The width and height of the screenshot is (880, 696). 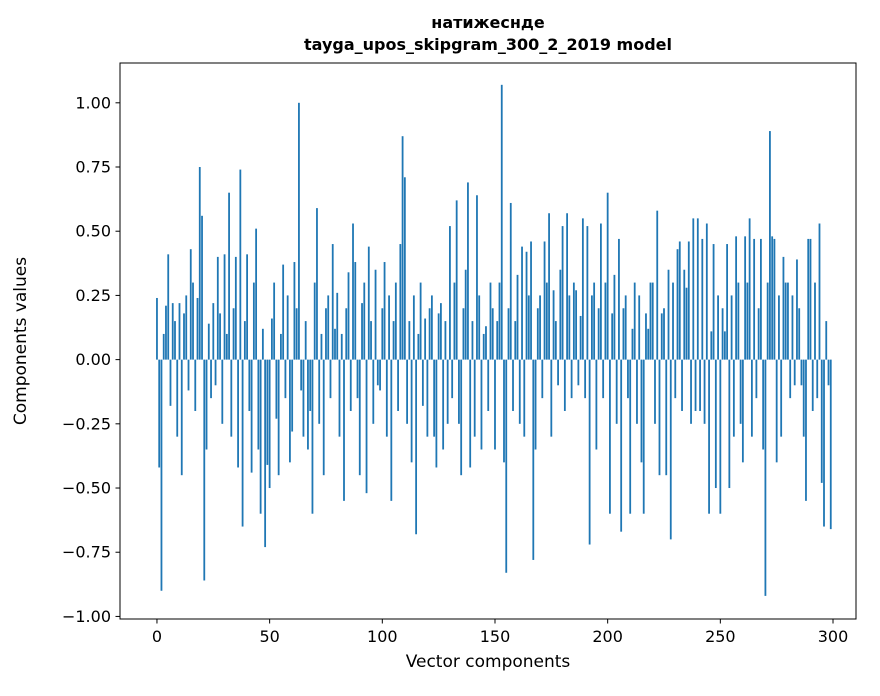 What do you see at coordinates (86, 488) in the screenshot?
I see `y-tick-label: −0.50` at bounding box center [86, 488].